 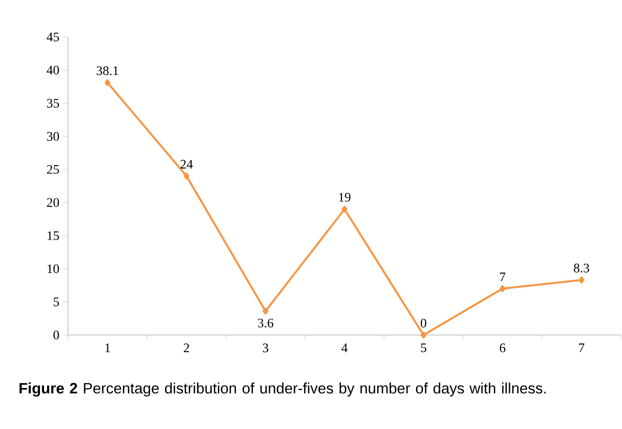 I want to click on data-label: 24, so click(x=186, y=164).